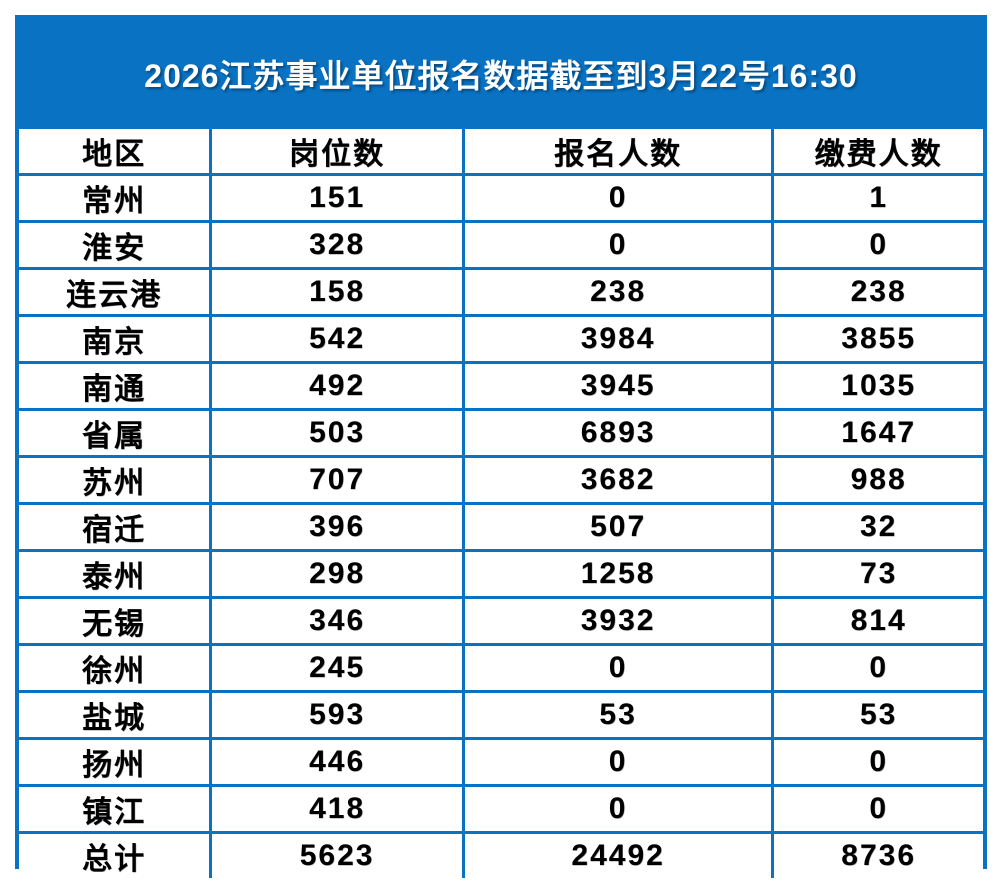 The image size is (1002, 884). What do you see at coordinates (877, 854) in the screenshot?
I see `payments-cell: 8736` at bounding box center [877, 854].